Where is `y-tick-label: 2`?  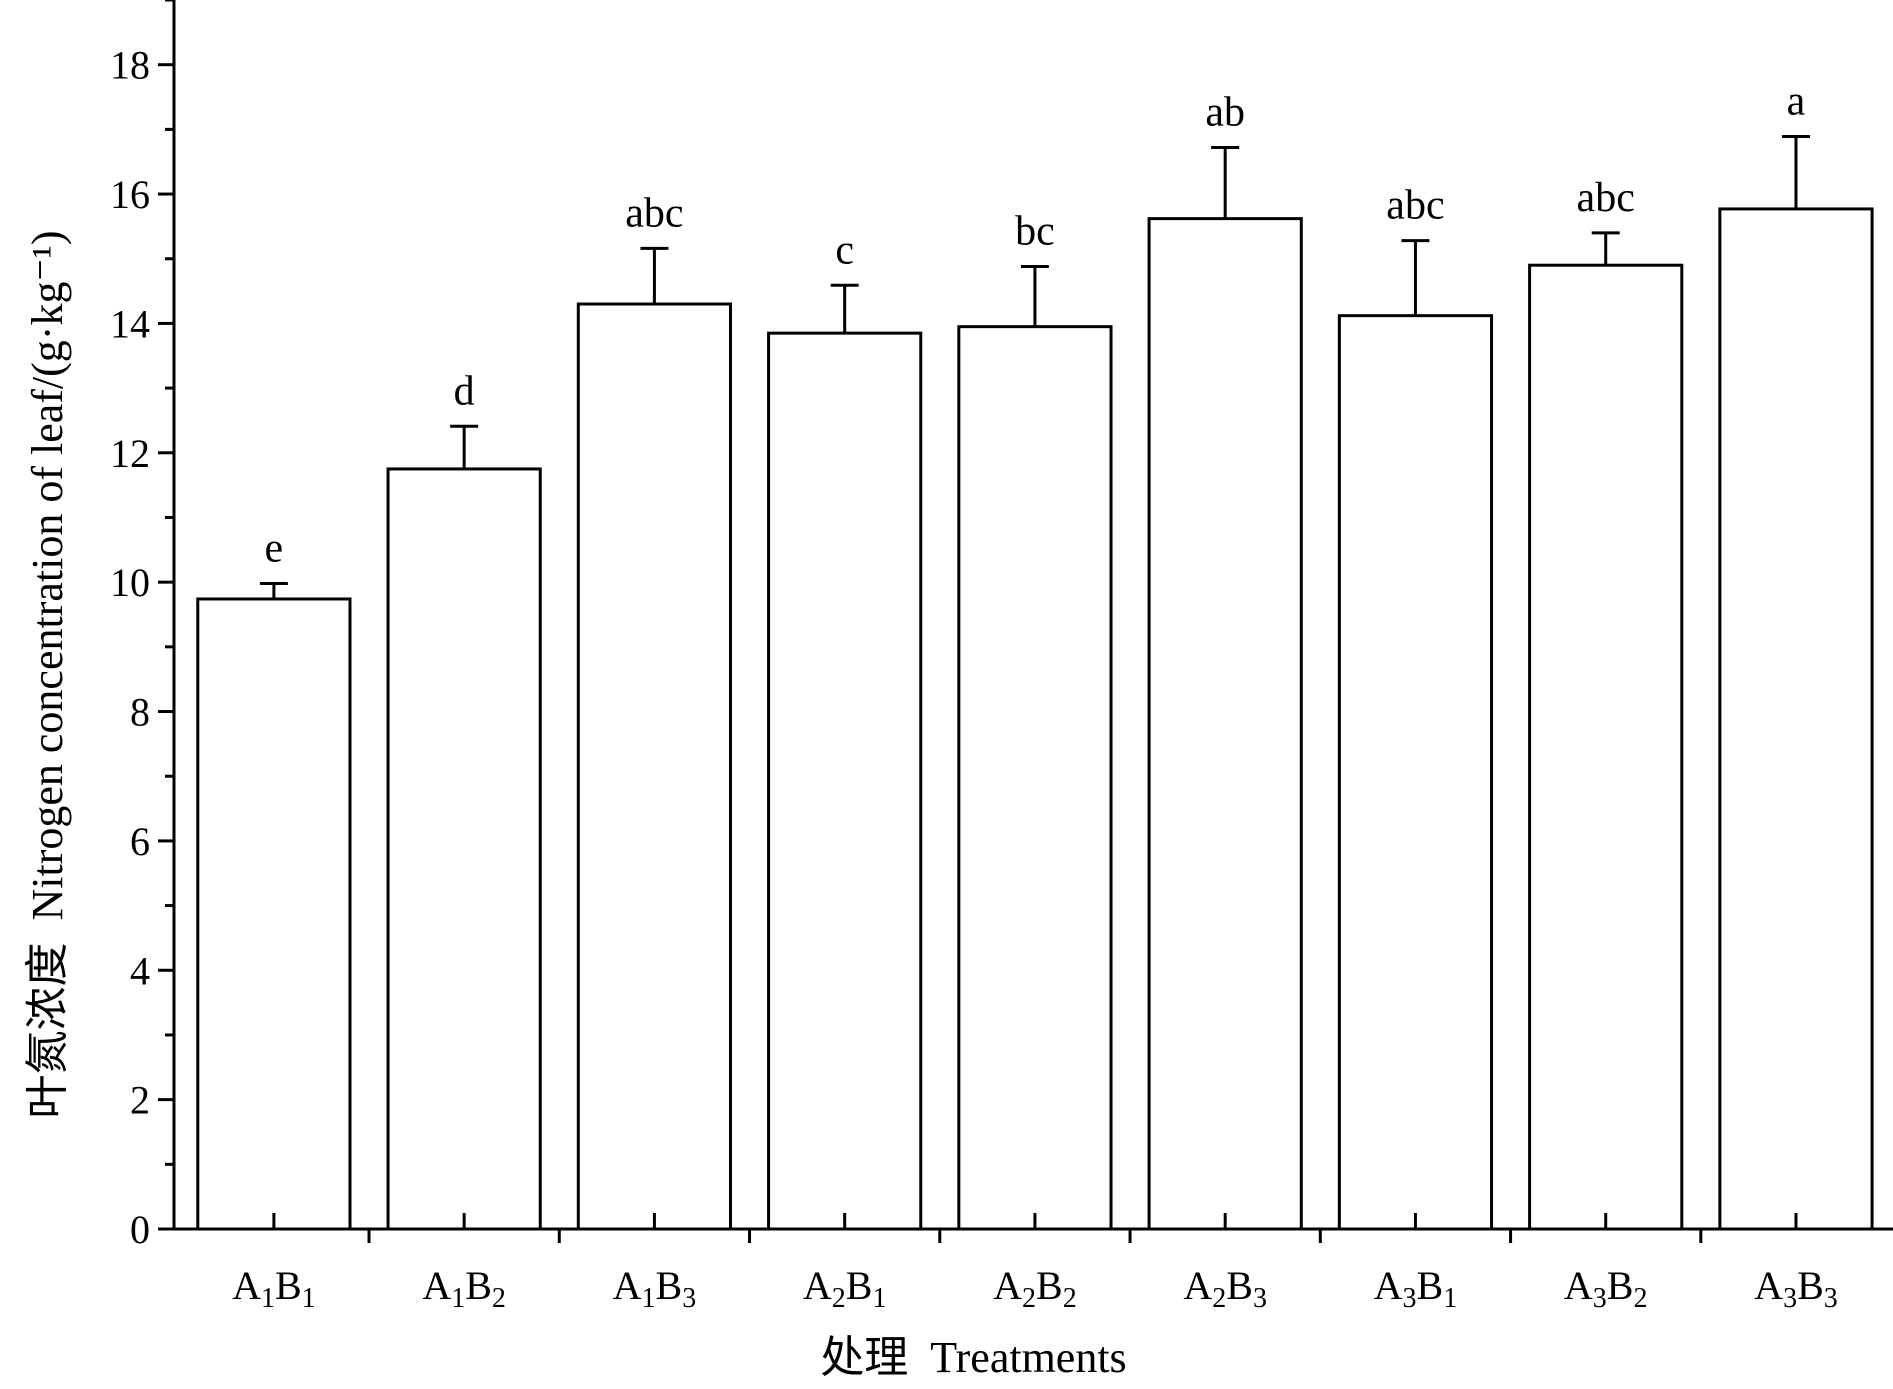
y-tick-label: 2 is located at coordinates (140, 1100).